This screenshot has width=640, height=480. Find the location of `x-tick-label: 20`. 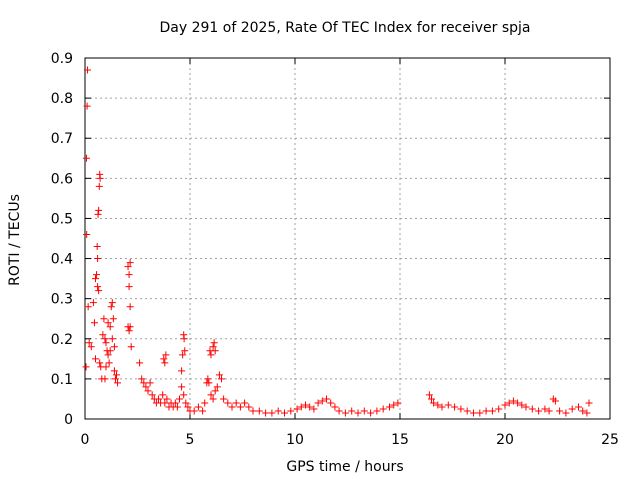

x-tick-label: 20 is located at coordinates (505, 440).